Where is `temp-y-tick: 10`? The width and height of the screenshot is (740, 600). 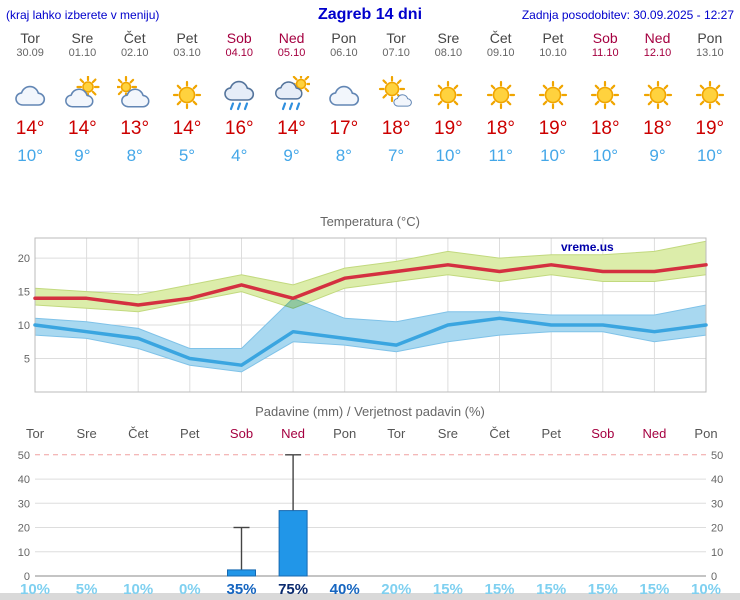 temp-y-tick: 10 is located at coordinates (24, 326).